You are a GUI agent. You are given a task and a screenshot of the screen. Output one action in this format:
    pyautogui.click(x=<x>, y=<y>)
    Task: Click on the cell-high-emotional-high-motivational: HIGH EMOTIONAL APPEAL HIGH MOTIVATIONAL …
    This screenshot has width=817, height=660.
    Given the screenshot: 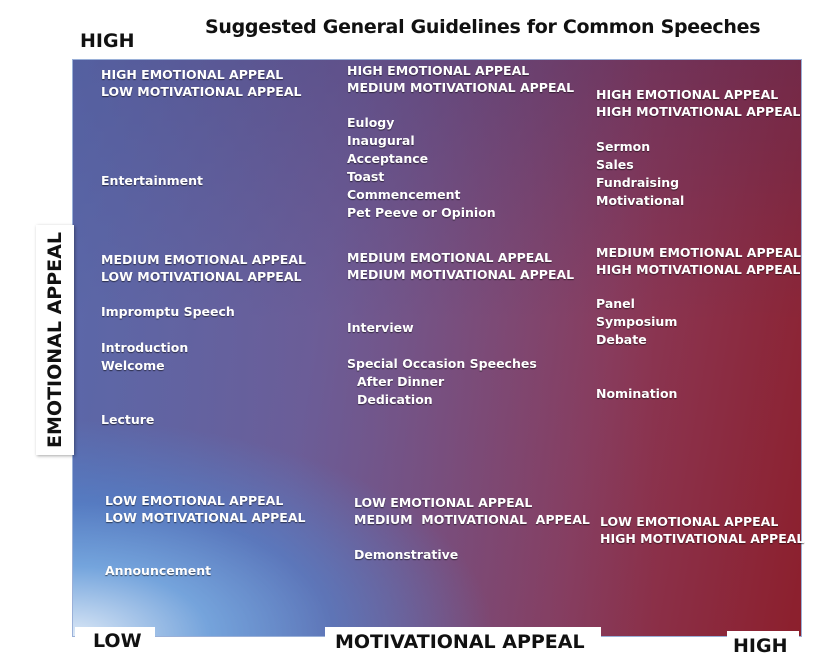 What is the action you would take?
    pyautogui.click(x=698, y=148)
    